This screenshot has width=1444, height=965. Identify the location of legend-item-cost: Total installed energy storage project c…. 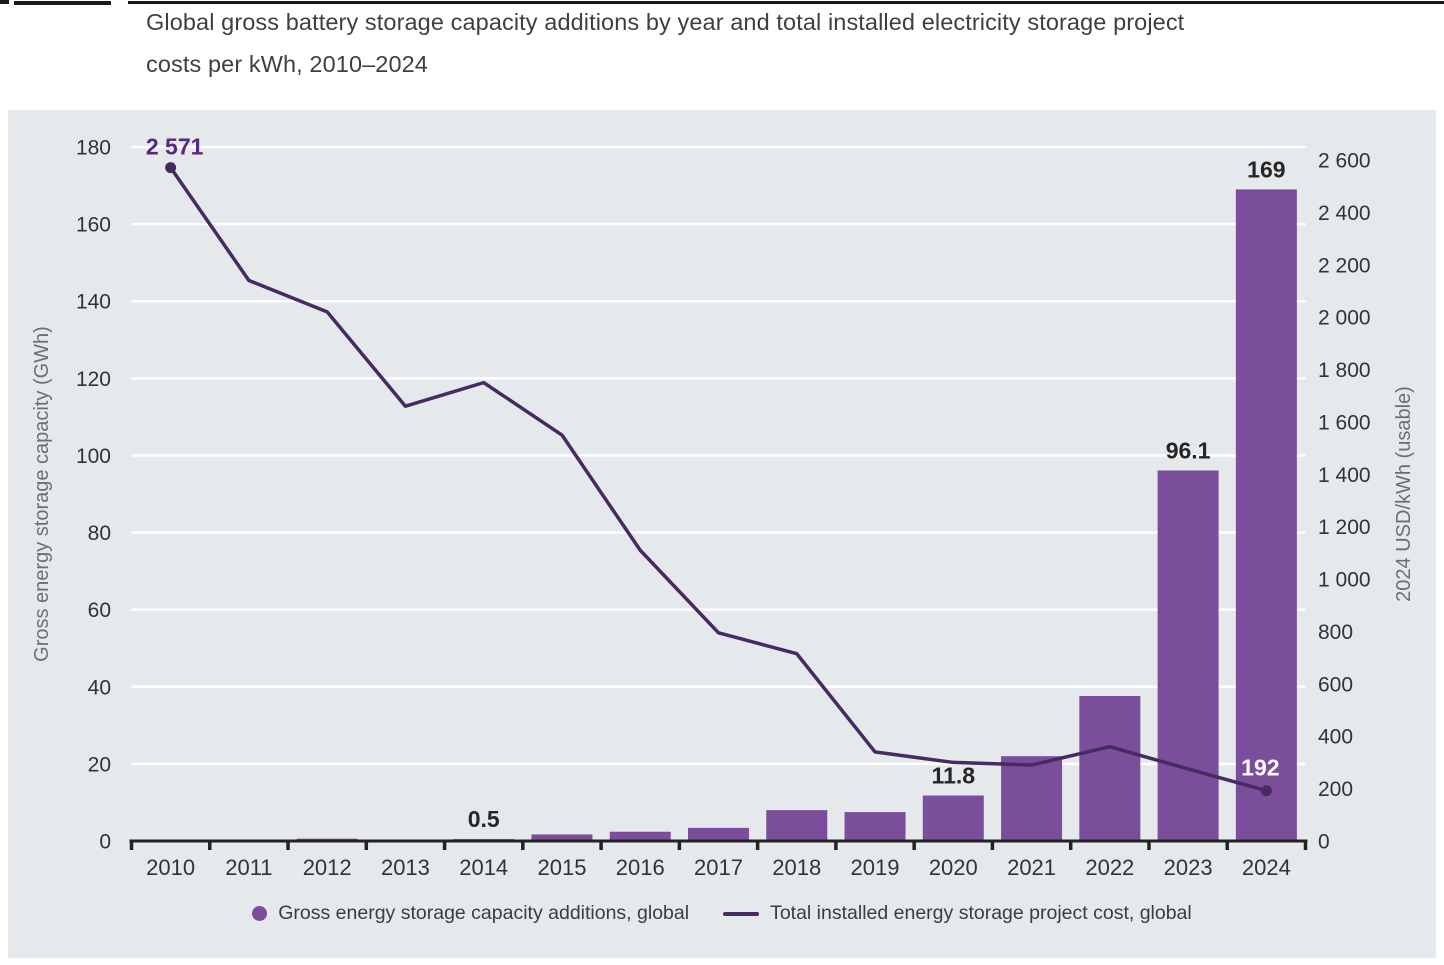
(957, 913).